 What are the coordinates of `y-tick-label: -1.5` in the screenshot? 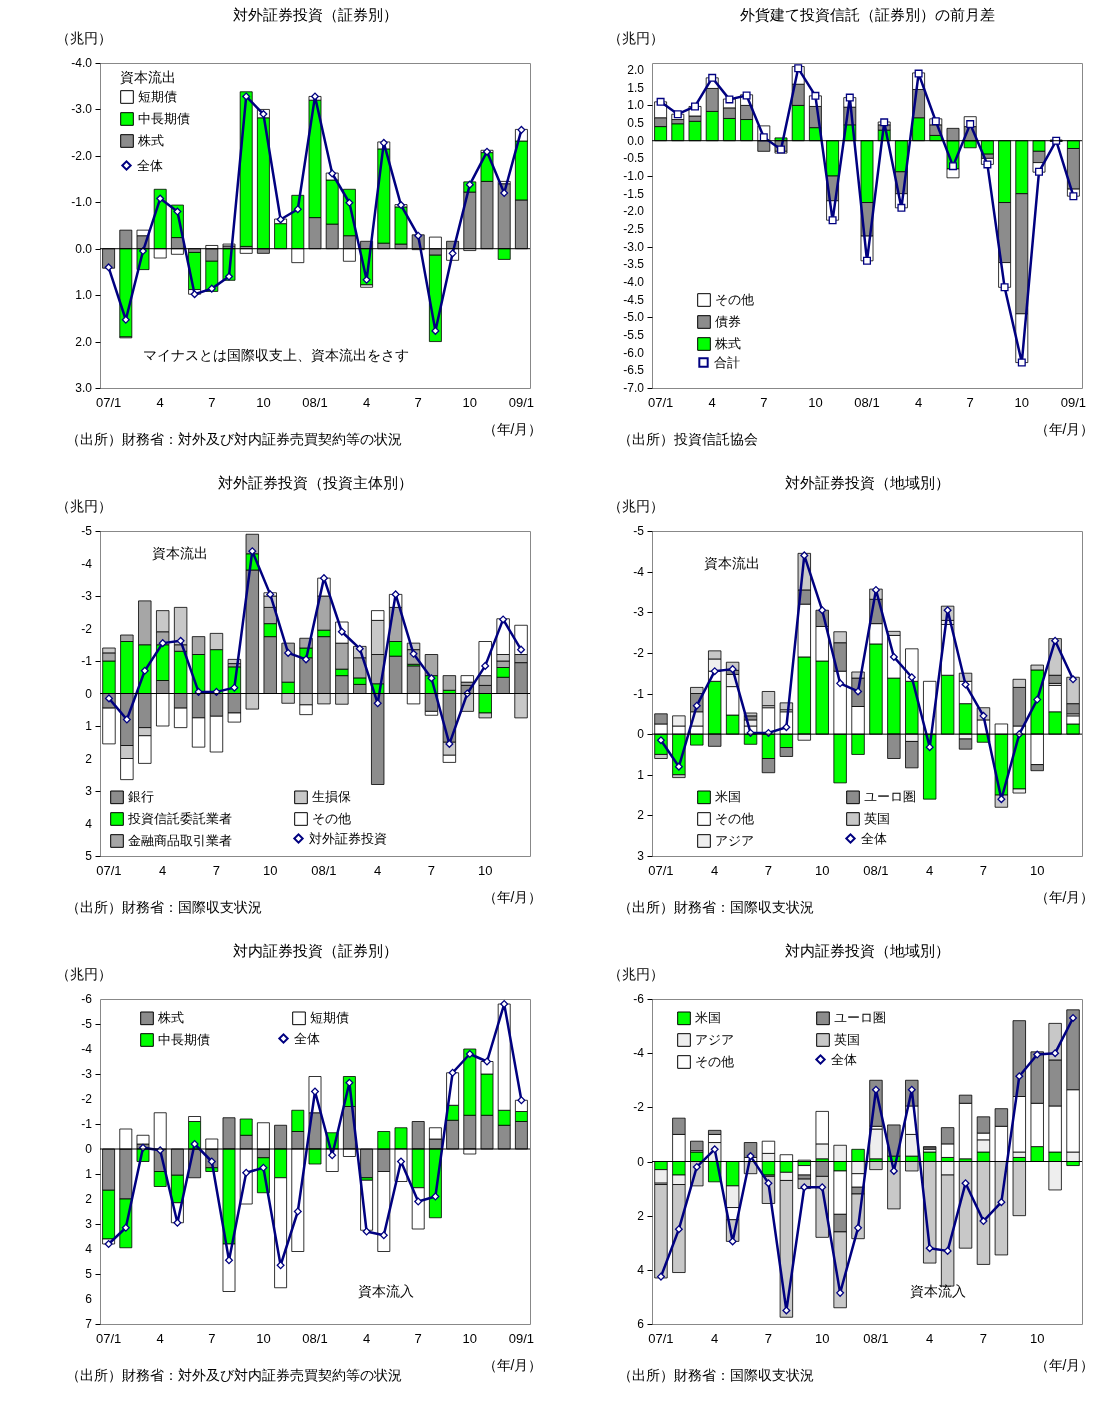 It's located at (634, 193).